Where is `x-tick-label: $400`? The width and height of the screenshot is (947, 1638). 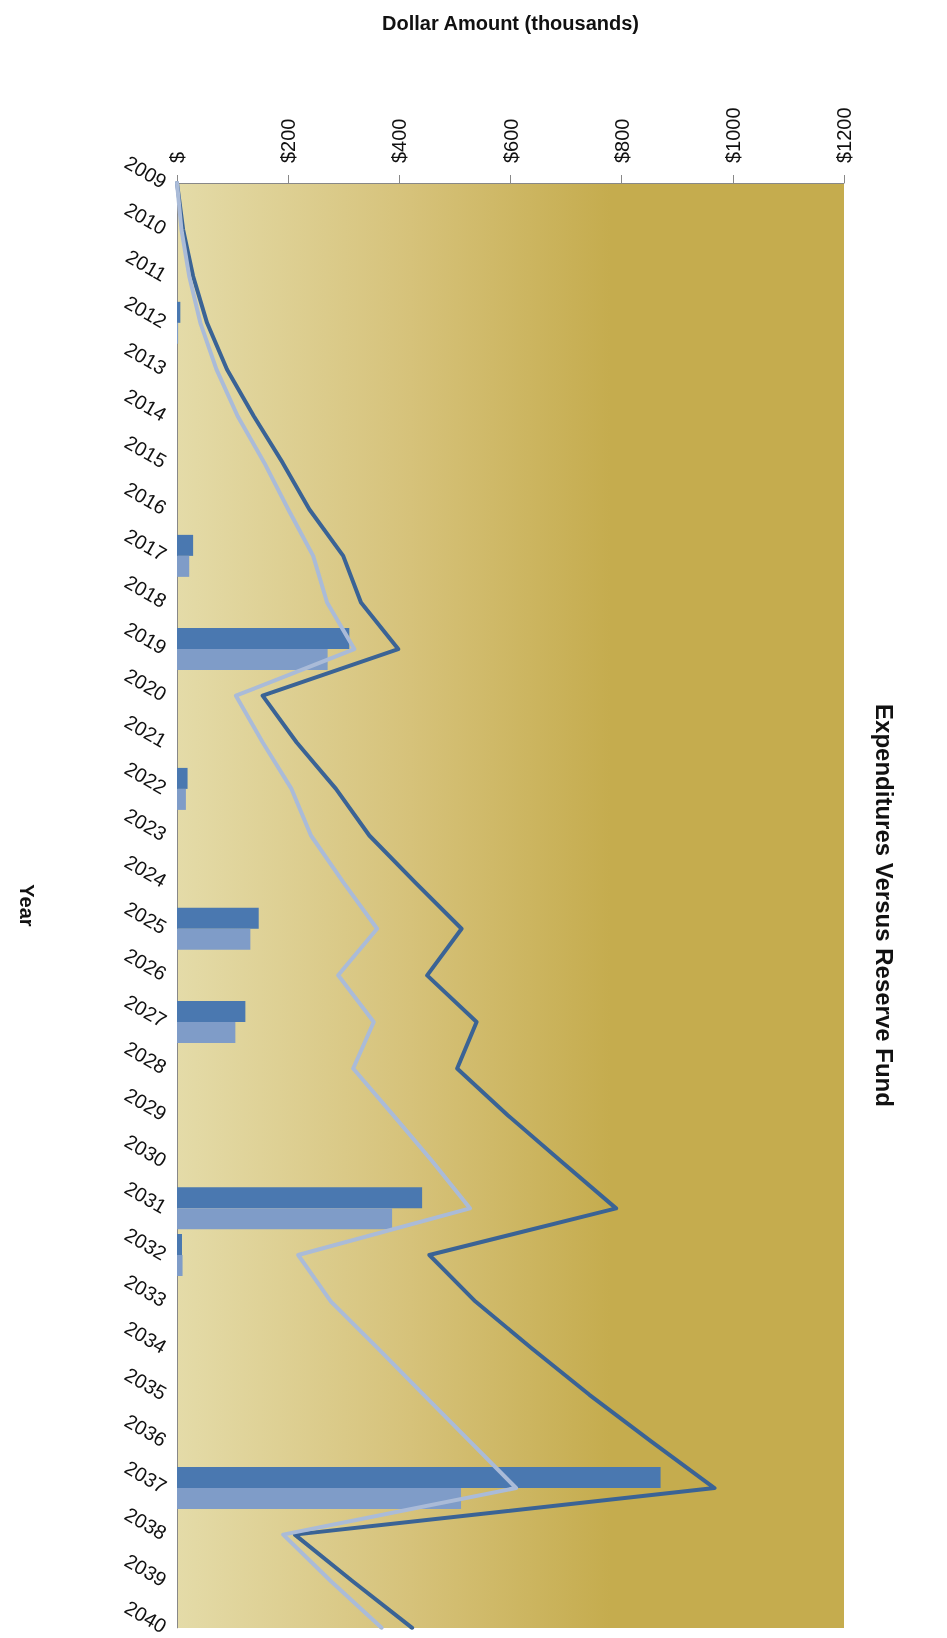
x-tick-label: $400 is located at coordinates (399, 140).